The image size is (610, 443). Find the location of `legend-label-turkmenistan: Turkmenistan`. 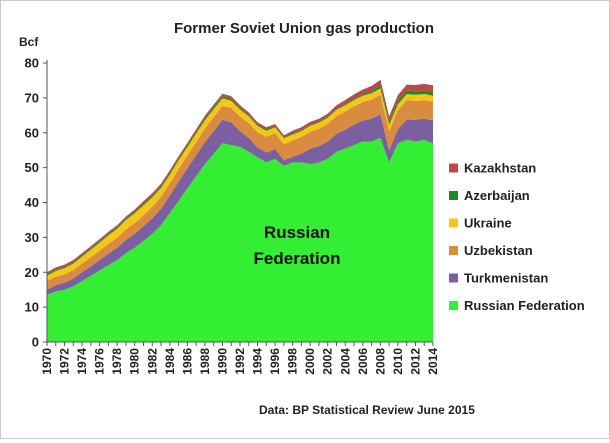

legend-label-turkmenistan: Turkmenistan is located at coordinates (506, 278).